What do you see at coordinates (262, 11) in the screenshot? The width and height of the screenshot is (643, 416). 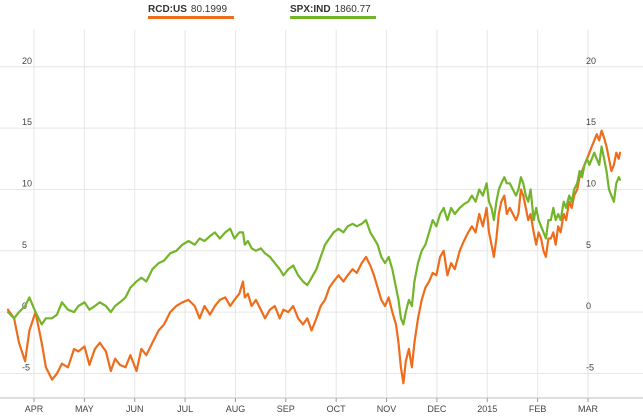 I see `legend: RCD:US 80.1999 SPX:IND 1860.77` at bounding box center [262, 11].